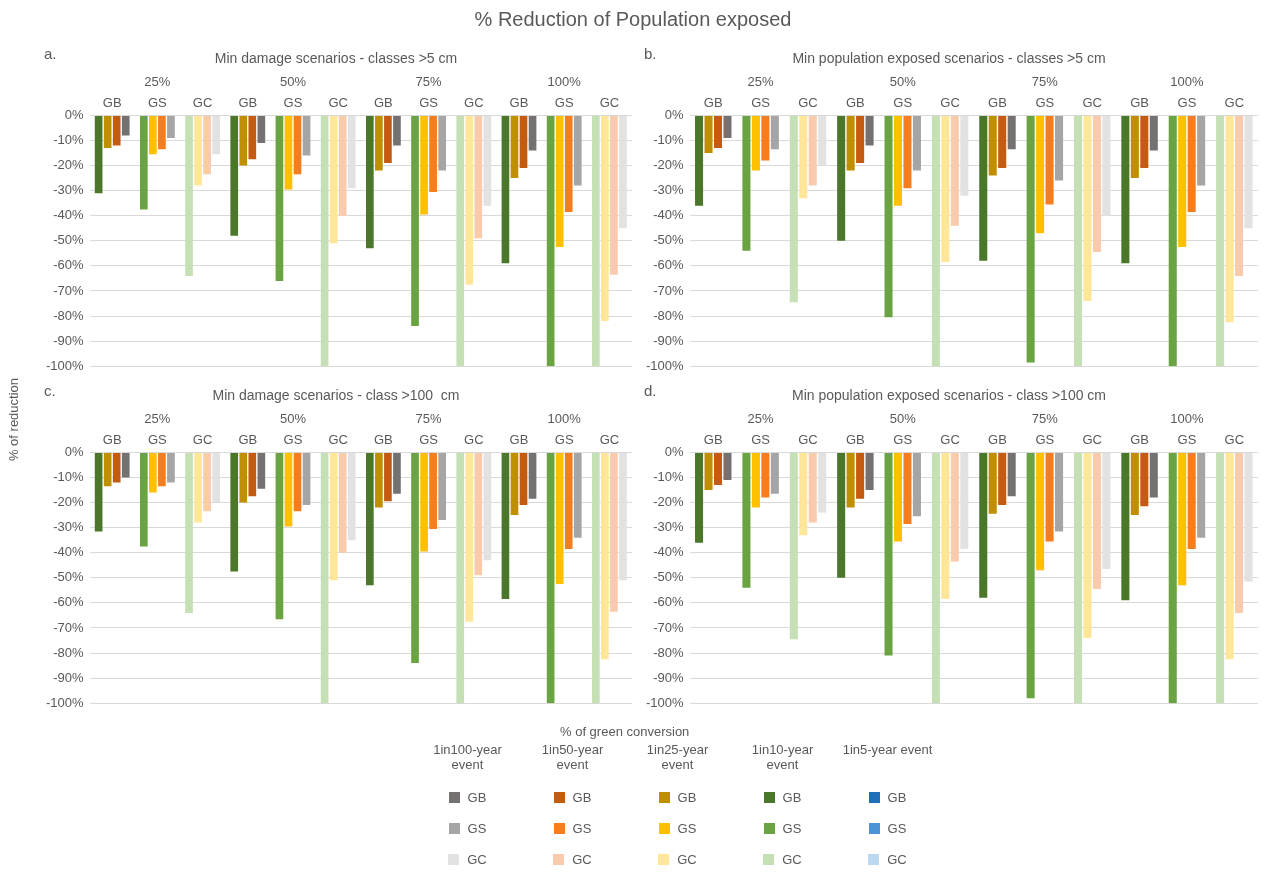  I want to click on text: a., so click(50, 54).